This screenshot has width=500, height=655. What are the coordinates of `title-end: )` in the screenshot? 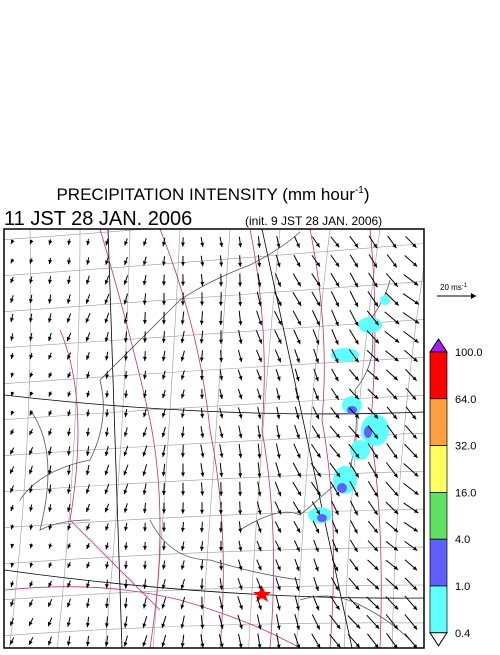 It's located at (367, 194).